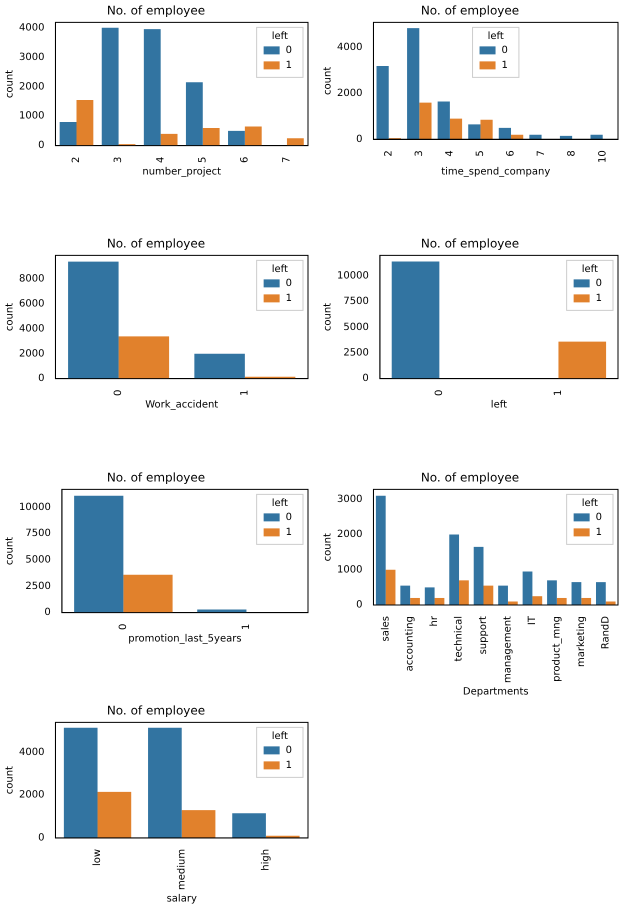 The width and height of the screenshot is (628, 907). What do you see at coordinates (556, 649) in the screenshot?
I see `x-tick-label: product_mng` at bounding box center [556, 649].